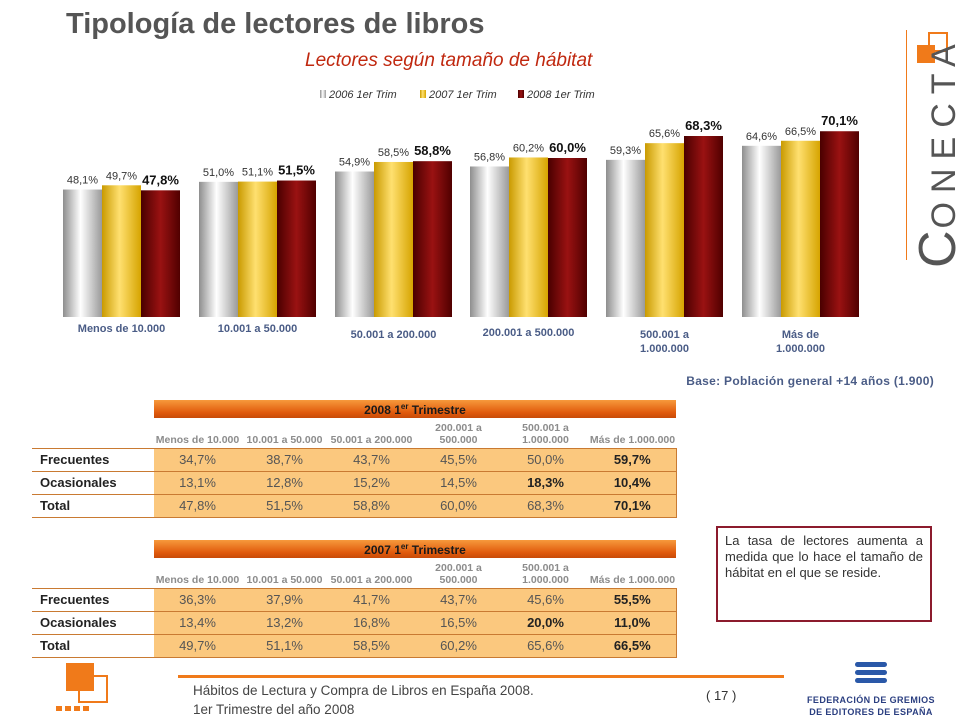 The image size is (960, 720). Describe the element at coordinates (197, 599) in the screenshot. I see `table-cell: 36,3%` at that location.